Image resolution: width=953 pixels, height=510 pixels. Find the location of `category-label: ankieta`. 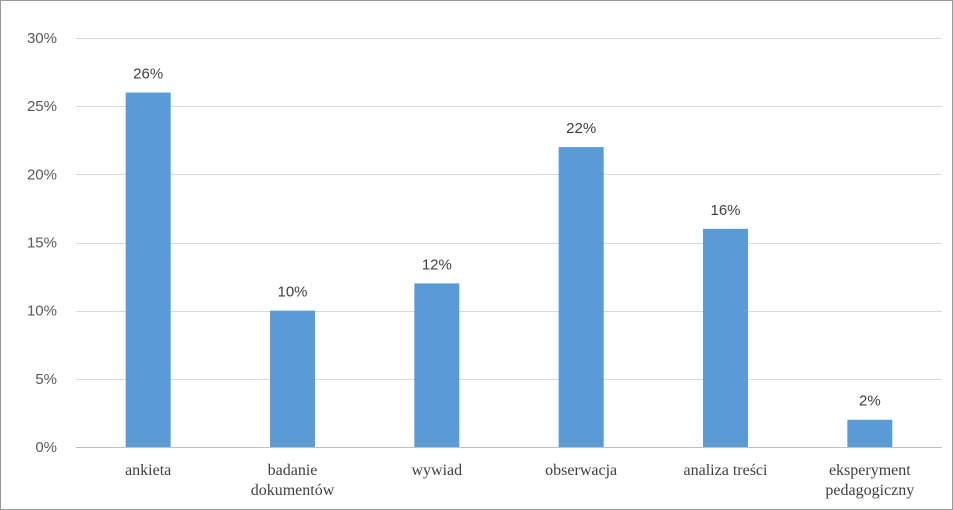

category-label: ankieta is located at coordinates (148, 470).